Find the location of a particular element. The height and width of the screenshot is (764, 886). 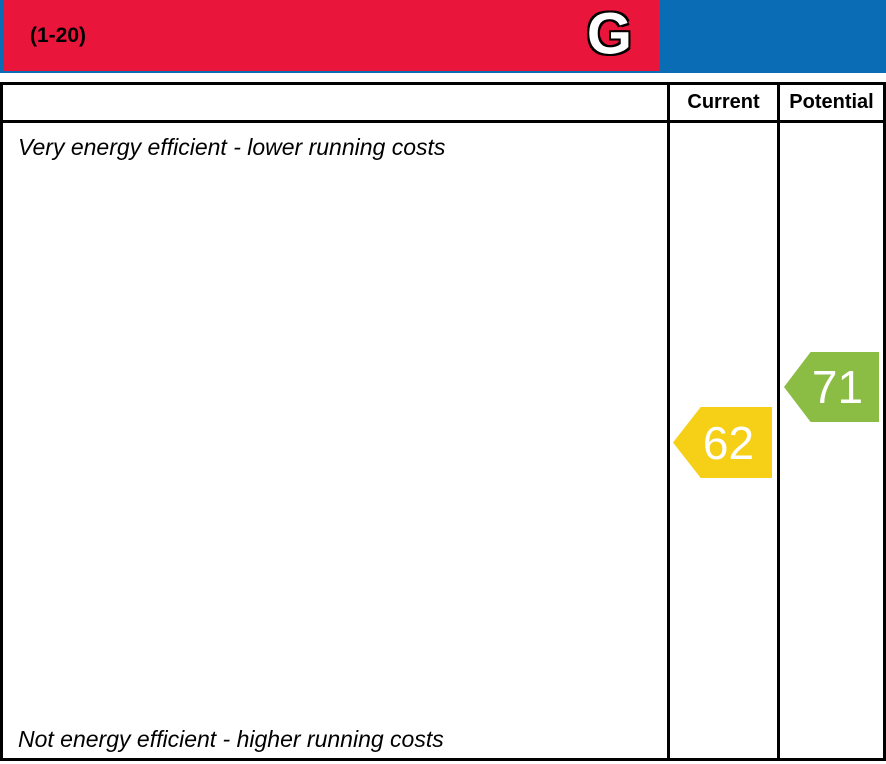

band-g-range: (1-20) is located at coordinates (58, 35).